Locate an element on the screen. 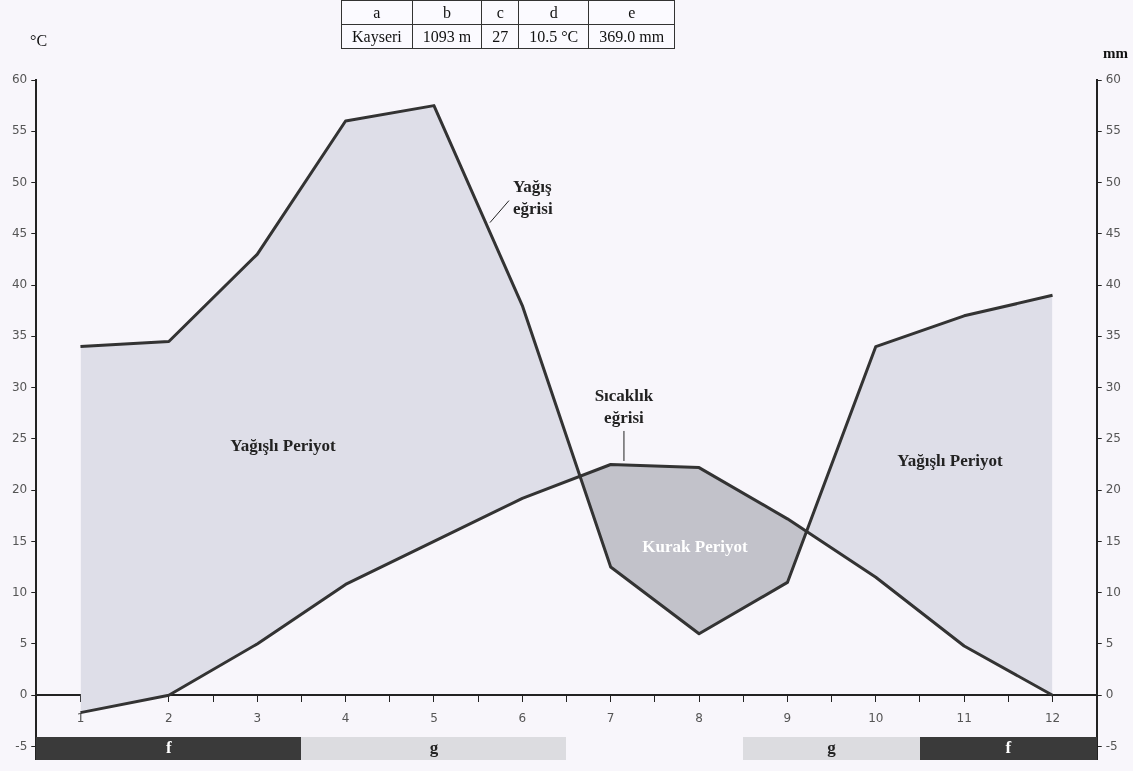 Image resolution: width=1133 pixels, height=771 pixels. x-tick-label: 3 is located at coordinates (257, 717).